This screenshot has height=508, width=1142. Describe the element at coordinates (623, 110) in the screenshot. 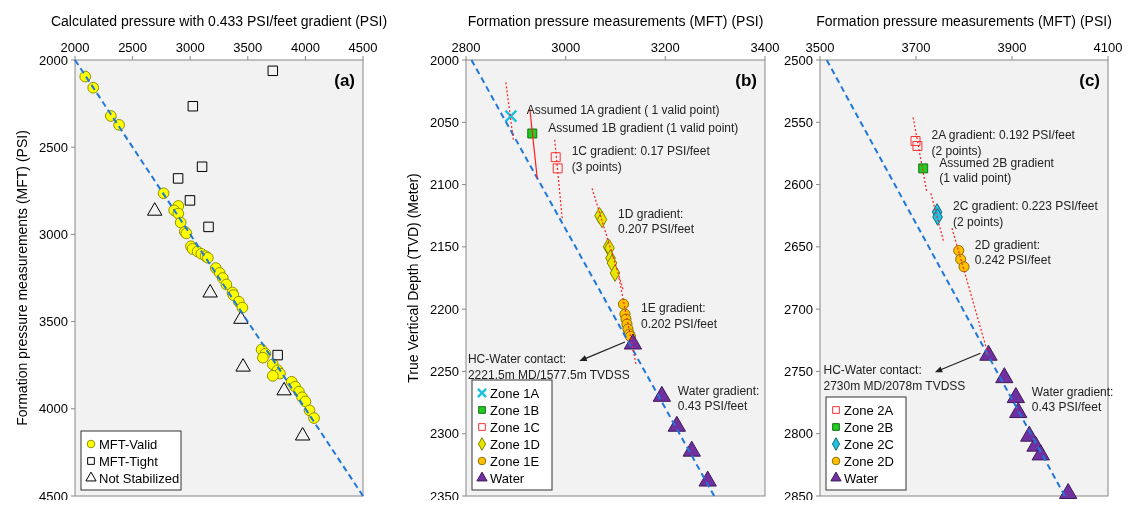

I see `annotation: Assumed 1A gradient ( 1 valid point)` at that location.